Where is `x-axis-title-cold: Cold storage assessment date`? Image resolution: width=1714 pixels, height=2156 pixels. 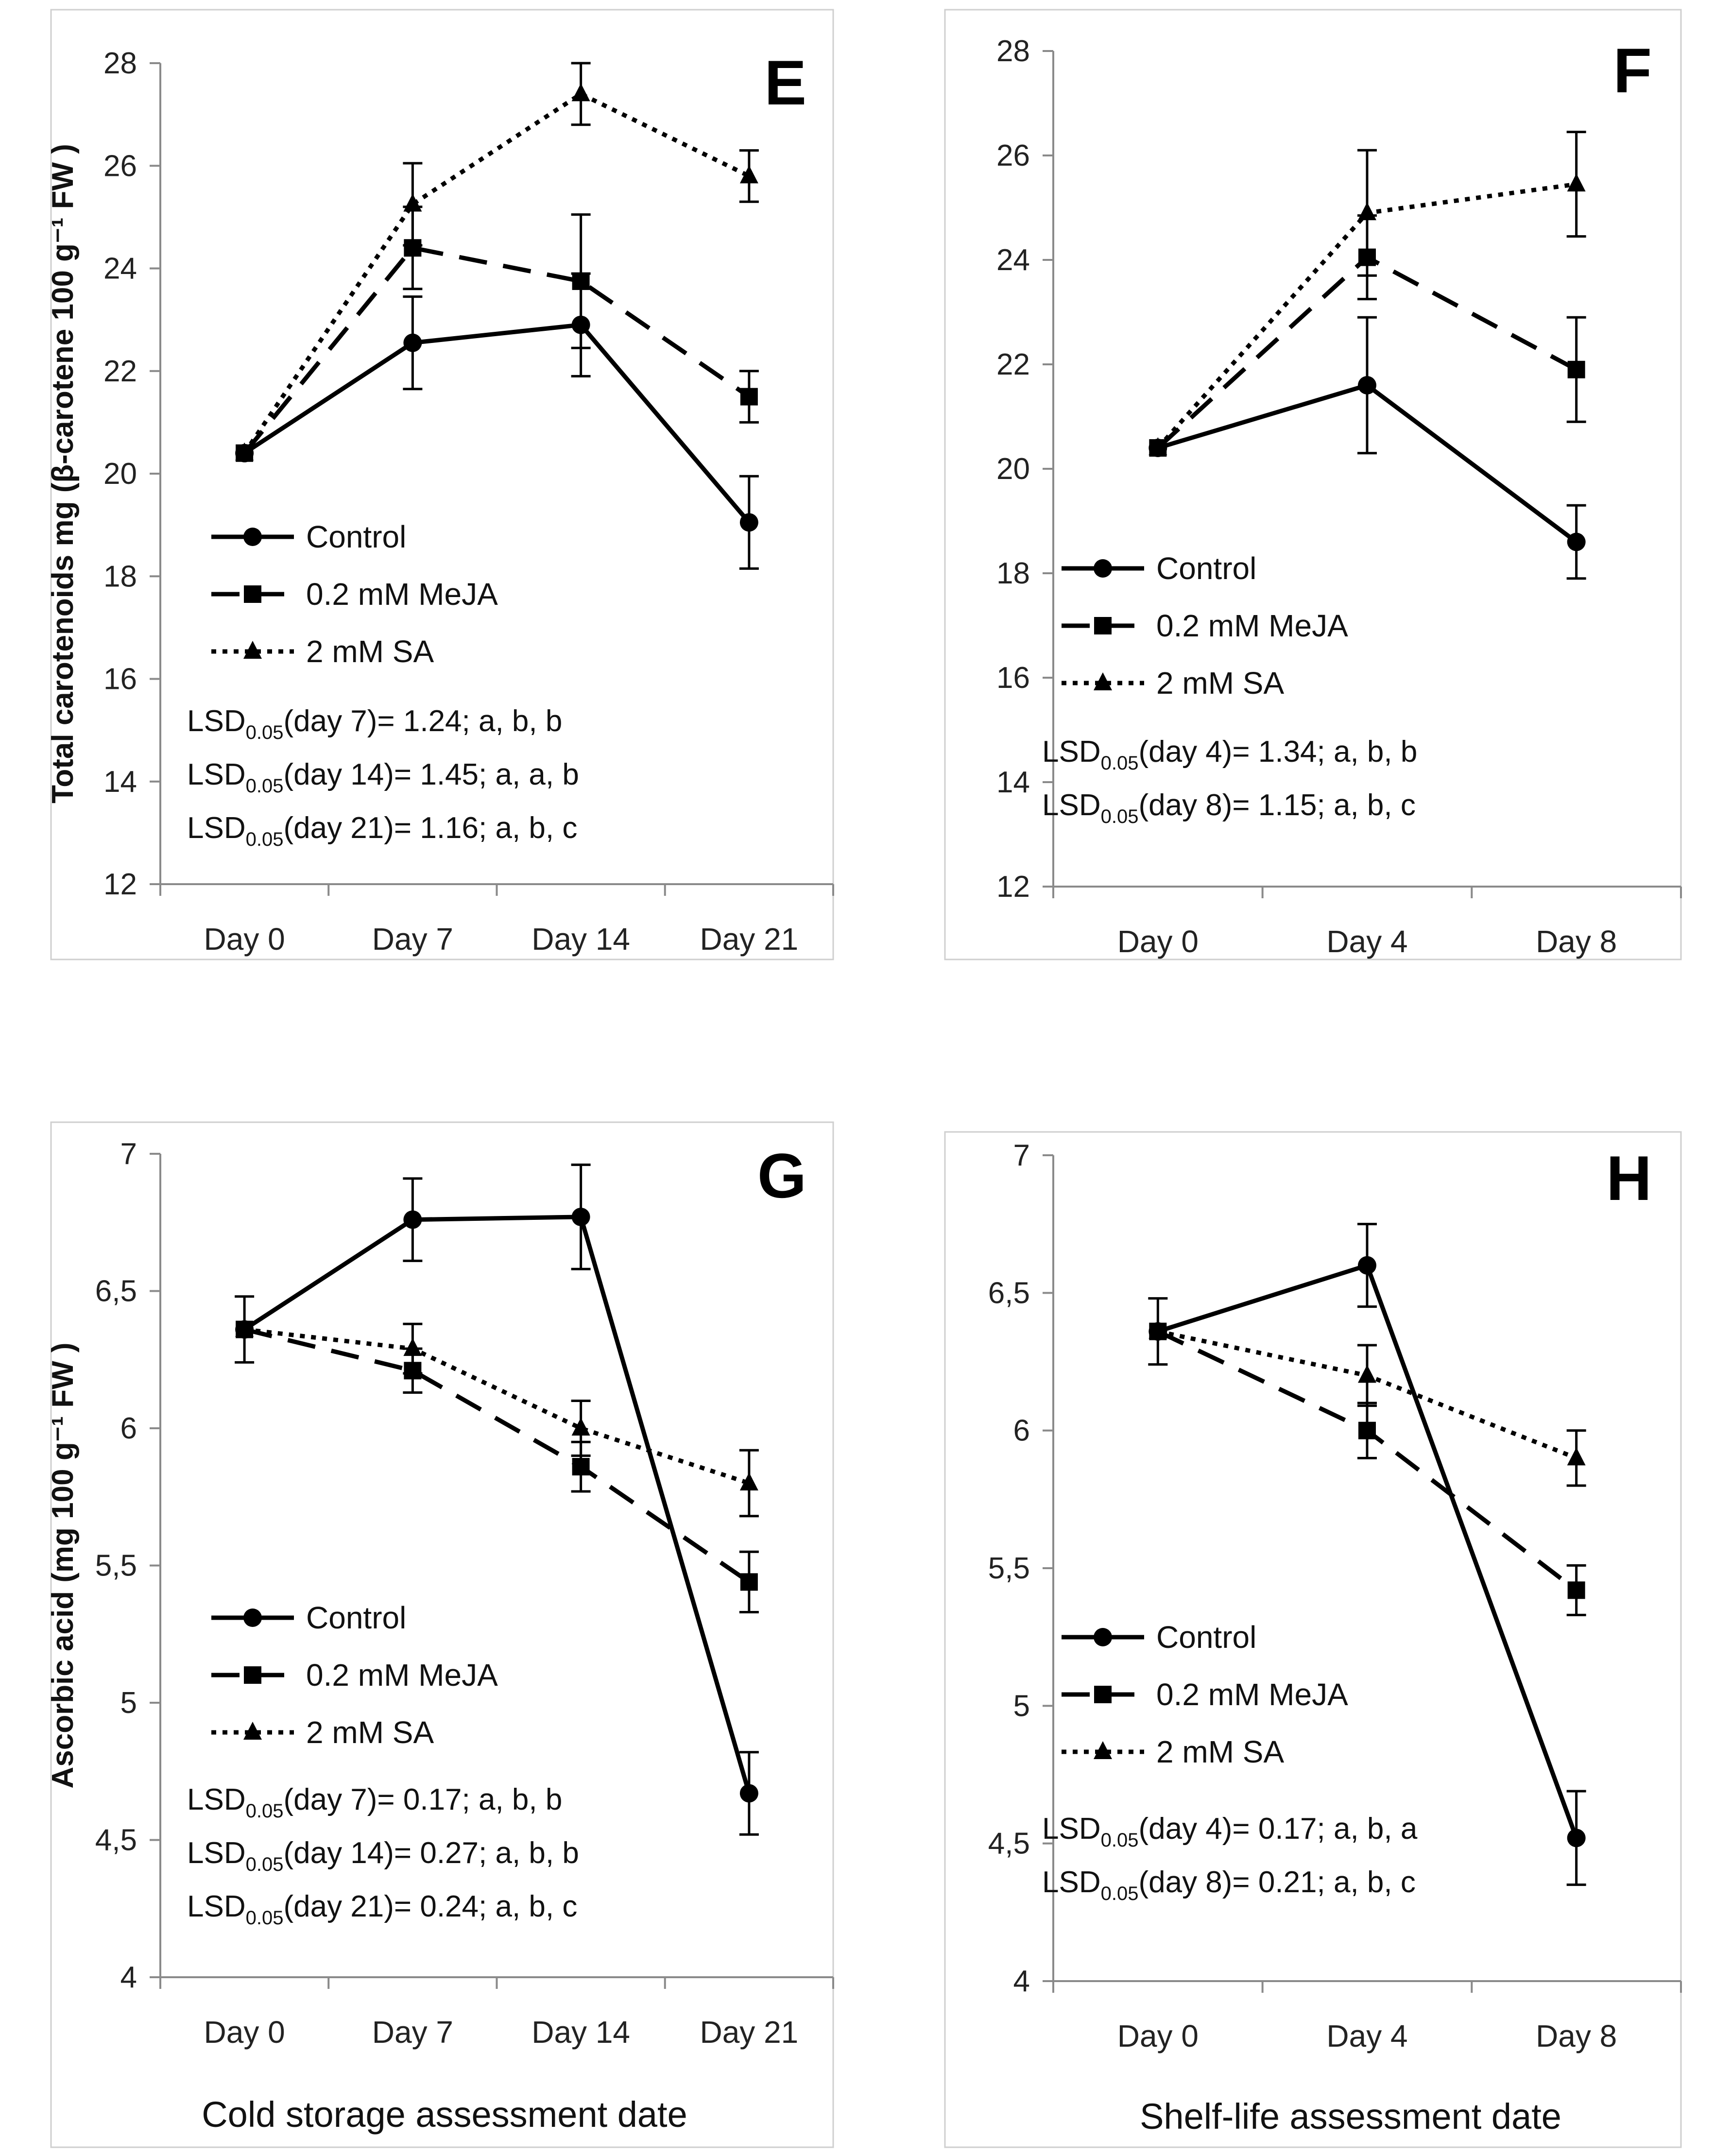
x-axis-title-cold: Cold storage assessment date is located at coordinates (444, 2114).